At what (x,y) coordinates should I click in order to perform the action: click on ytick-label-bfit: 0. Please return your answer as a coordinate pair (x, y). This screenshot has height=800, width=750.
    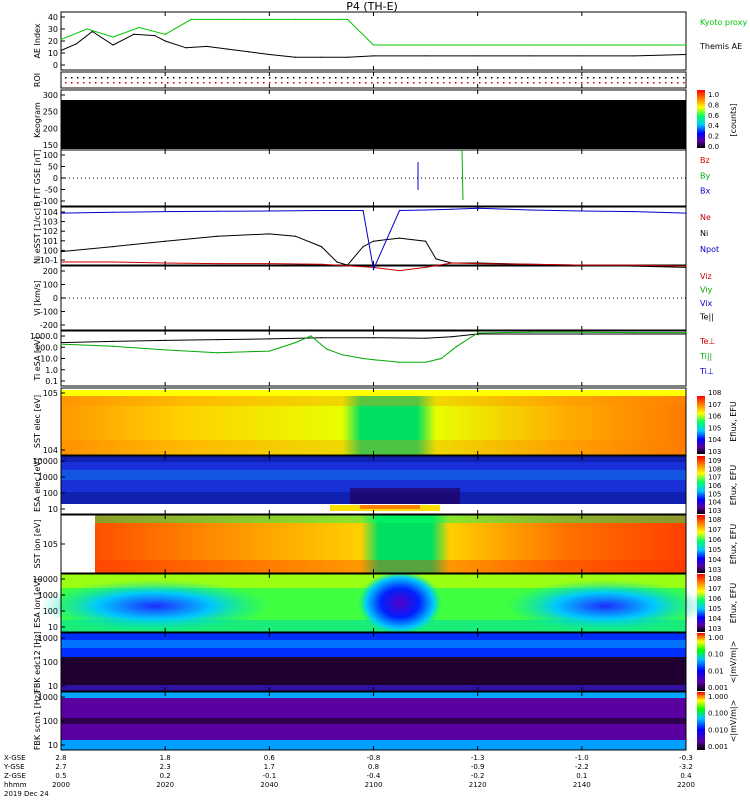
    Looking at the image, I should click on (55, 178).